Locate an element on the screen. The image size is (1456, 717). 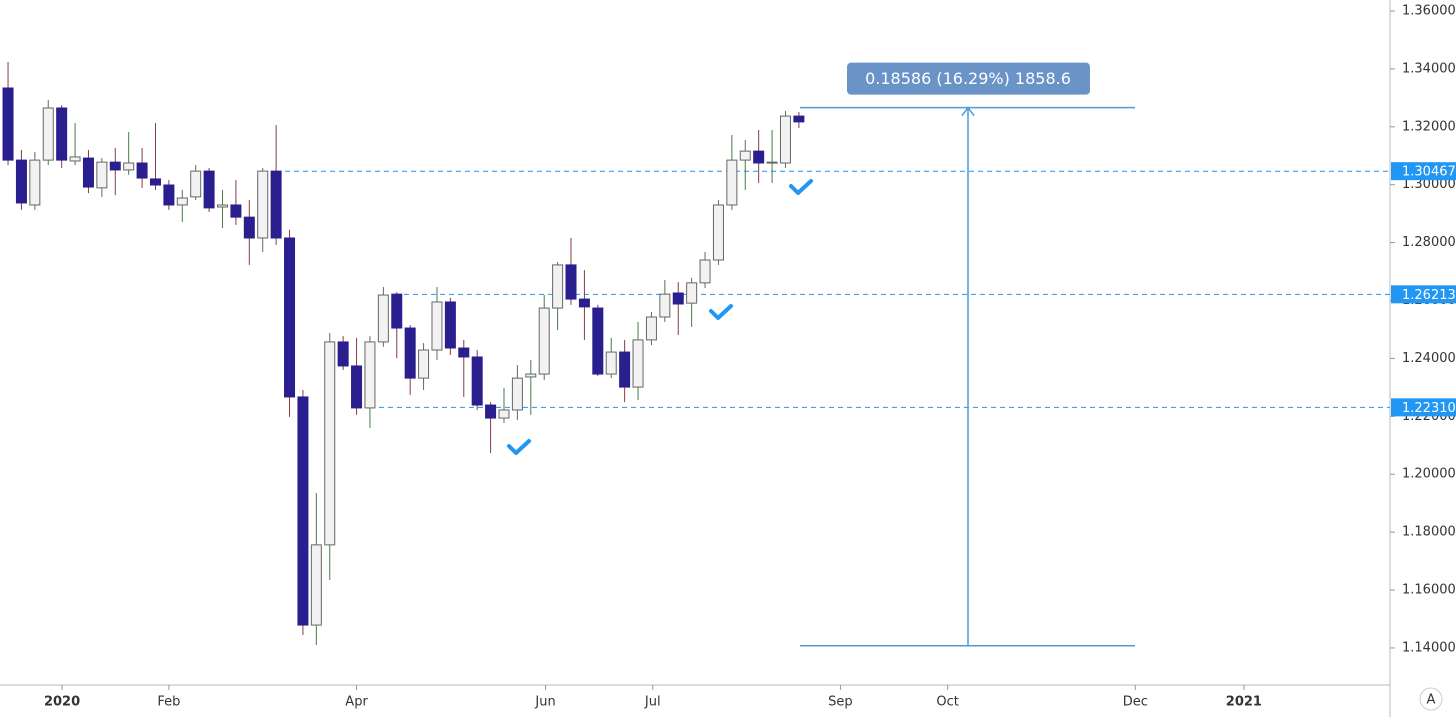
y-tick-label: 1.20000 is located at coordinates (1429, 474).